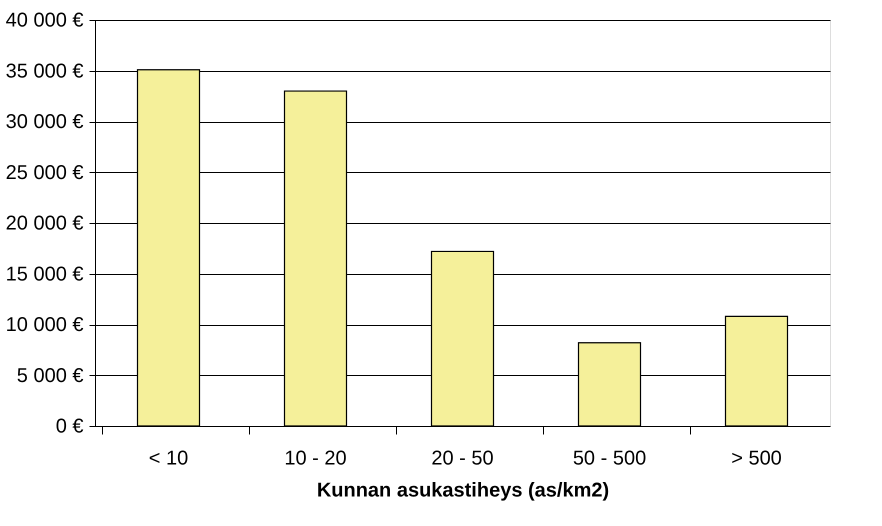 The width and height of the screenshot is (882, 526). Describe the element at coordinates (50, 375) in the screenshot. I see `y-tick-label: 5 000 €` at that location.